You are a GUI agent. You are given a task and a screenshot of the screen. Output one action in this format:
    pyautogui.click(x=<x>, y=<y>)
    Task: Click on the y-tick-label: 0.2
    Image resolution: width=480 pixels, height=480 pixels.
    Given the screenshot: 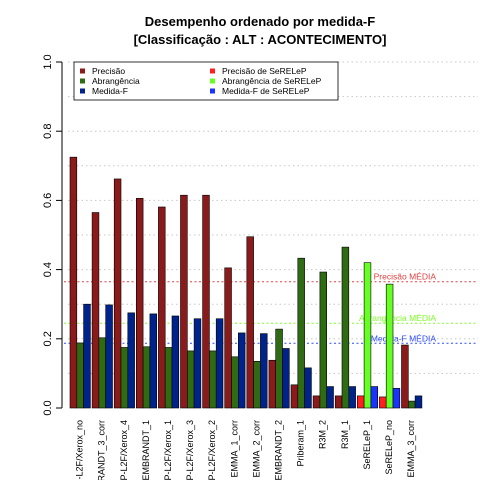 What is the action you would take?
    pyautogui.click(x=48, y=338)
    